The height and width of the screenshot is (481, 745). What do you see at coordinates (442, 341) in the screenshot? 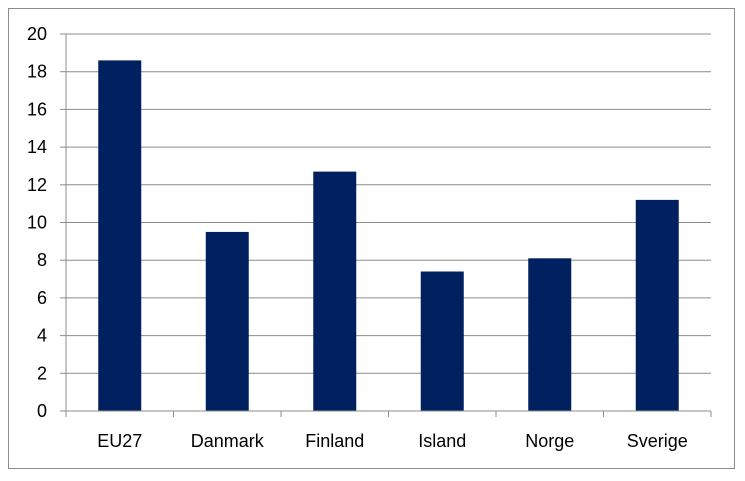
I see `bar-island` at bounding box center [442, 341].